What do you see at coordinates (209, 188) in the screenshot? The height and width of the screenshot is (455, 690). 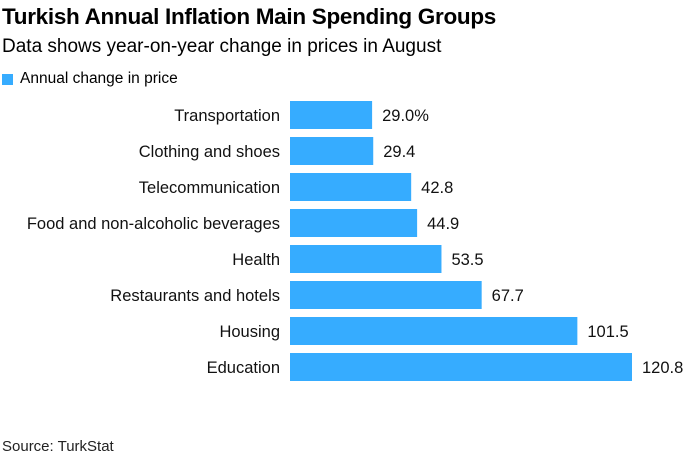 I see `category-label: Telecommunication` at bounding box center [209, 188].